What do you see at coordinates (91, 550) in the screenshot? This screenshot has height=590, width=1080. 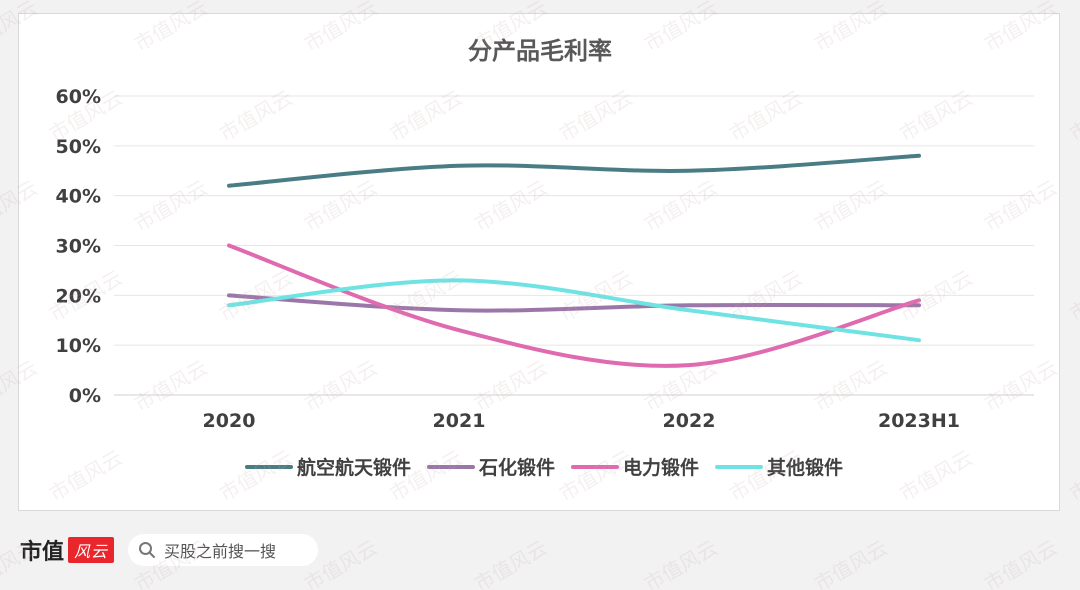 I see `brand-logo-badge: 风云` at bounding box center [91, 550].